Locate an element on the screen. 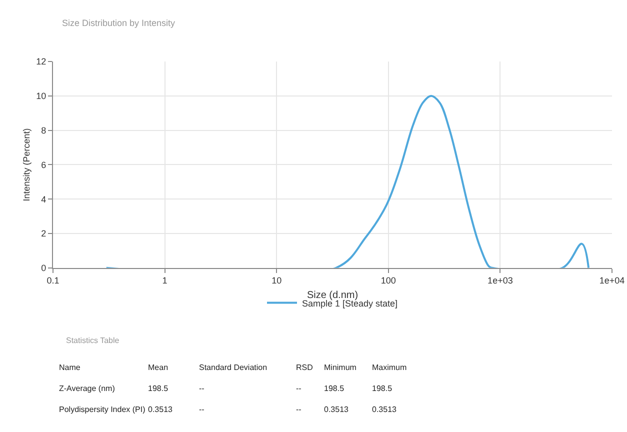  y-tick-label: 10 is located at coordinates (41, 96).